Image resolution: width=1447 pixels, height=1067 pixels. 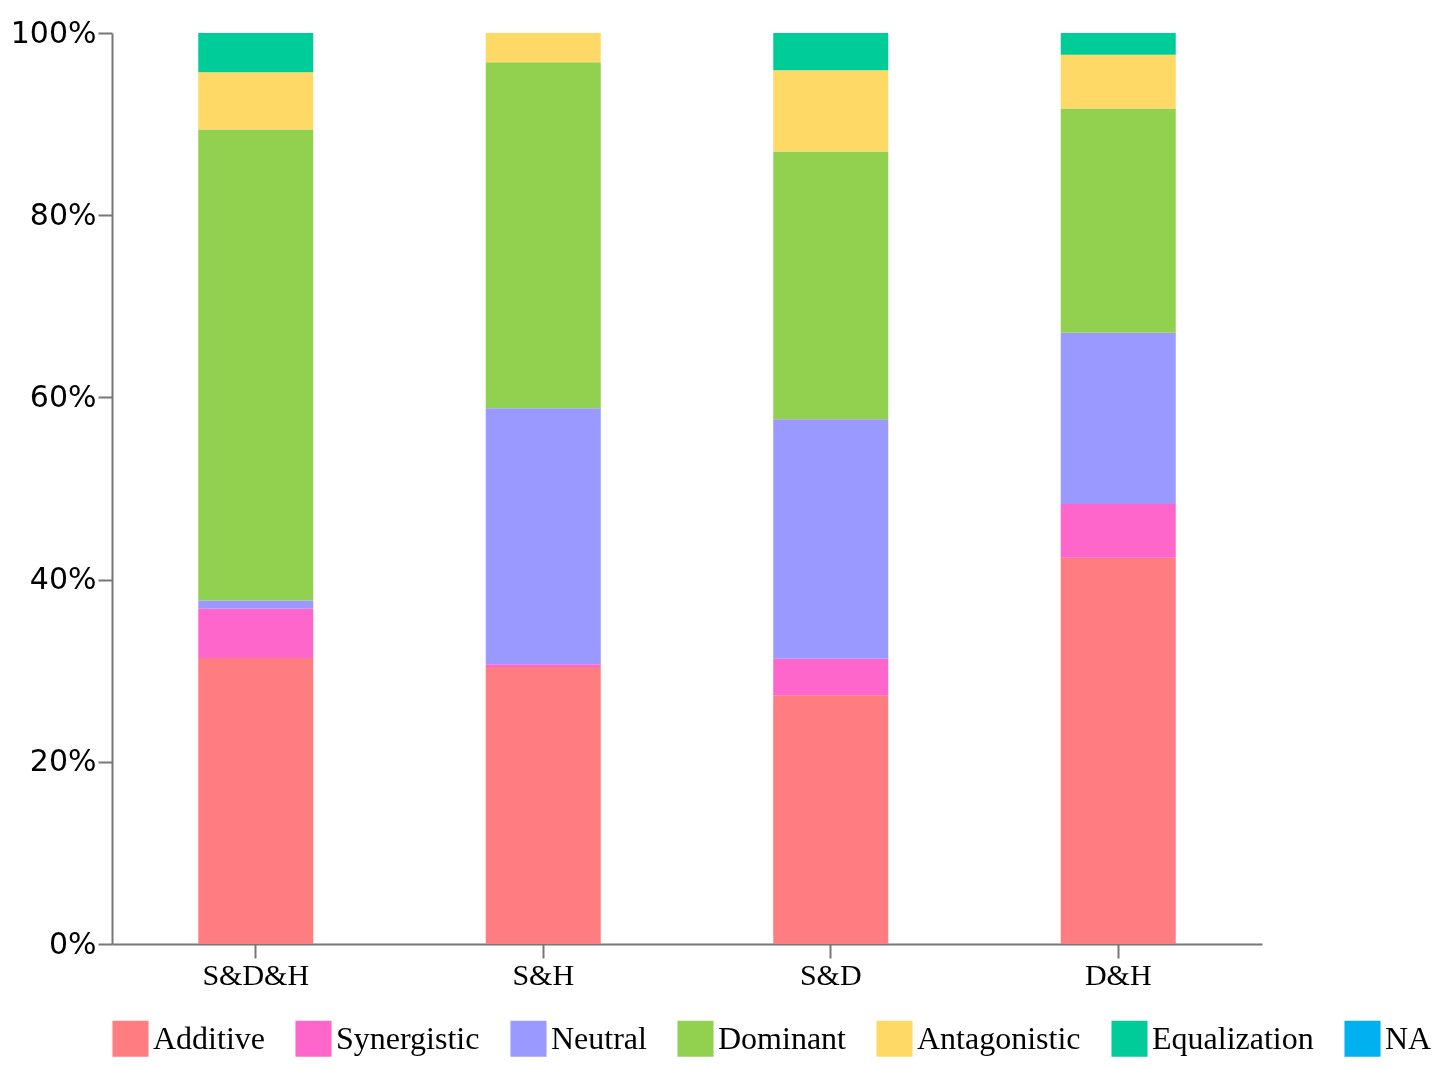 What do you see at coordinates (1233, 1037) in the screenshot?
I see `legend-label: Equalization` at bounding box center [1233, 1037].